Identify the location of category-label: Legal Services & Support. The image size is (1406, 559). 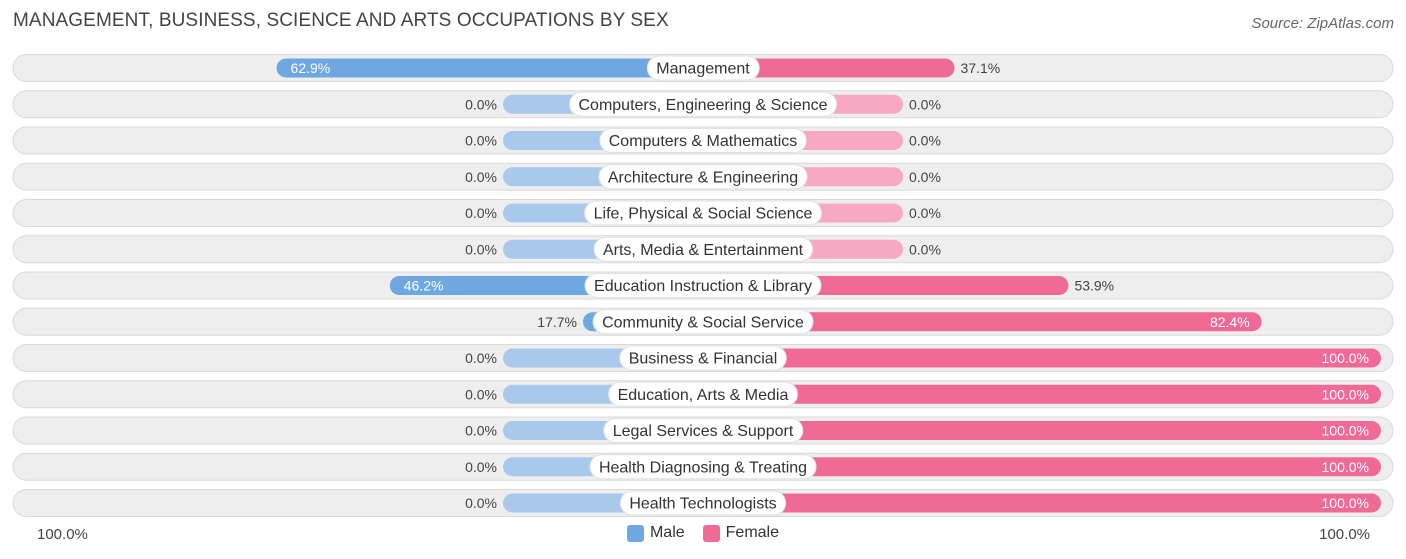
(703, 431).